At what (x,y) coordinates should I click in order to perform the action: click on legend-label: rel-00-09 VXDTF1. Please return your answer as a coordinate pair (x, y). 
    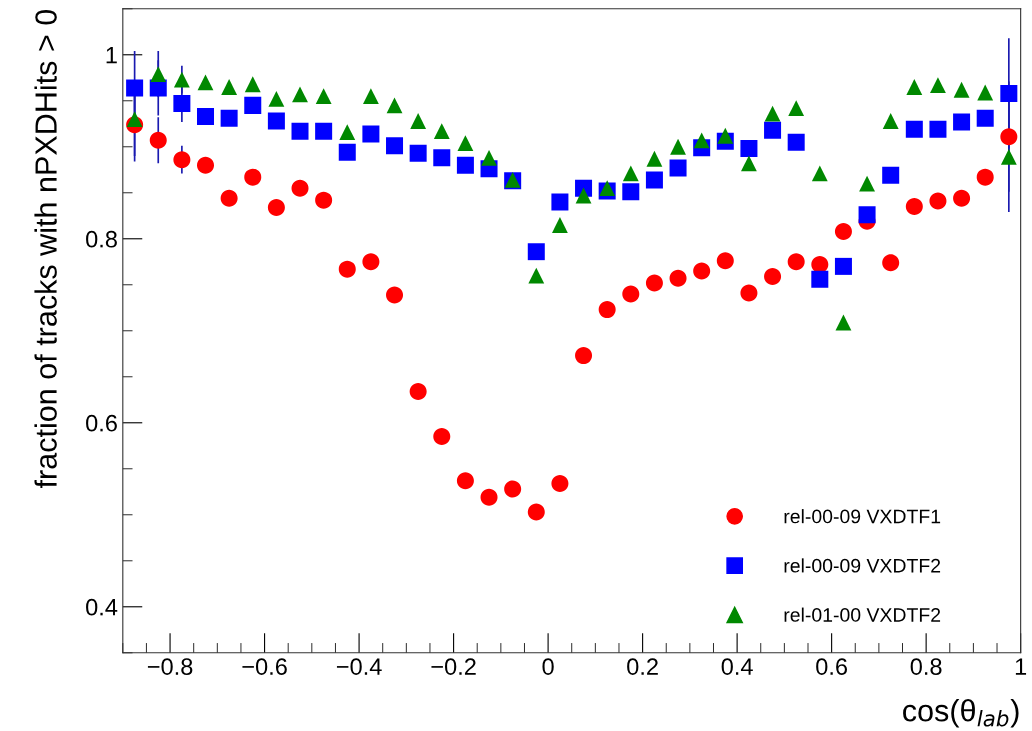
    Looking at the image, I should click on (862, 516).